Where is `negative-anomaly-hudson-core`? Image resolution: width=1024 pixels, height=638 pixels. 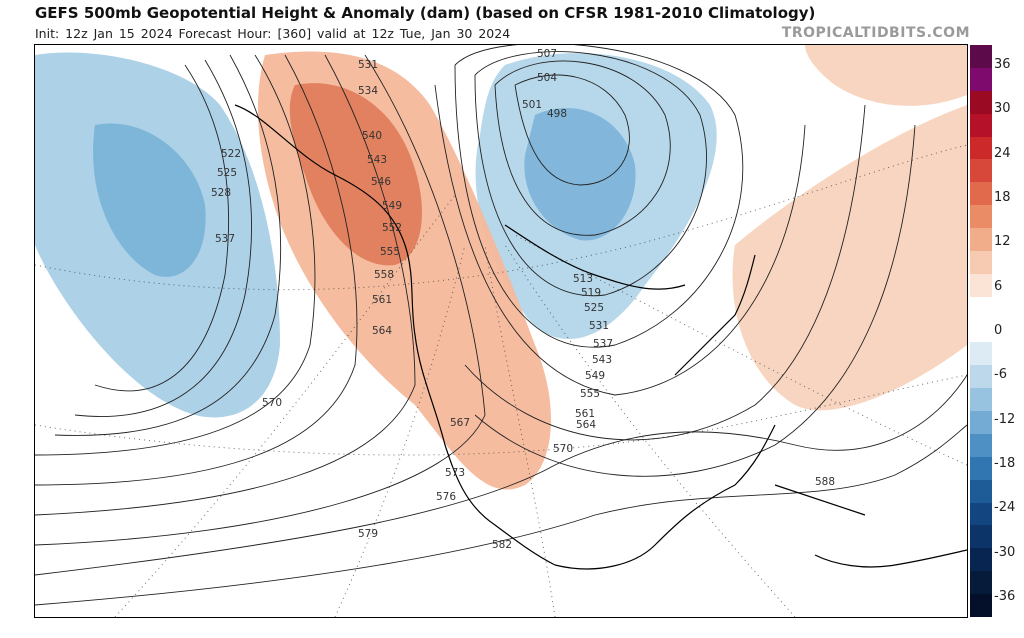
negative-anomaly-hudson-core is located at coordinates (580, 174).